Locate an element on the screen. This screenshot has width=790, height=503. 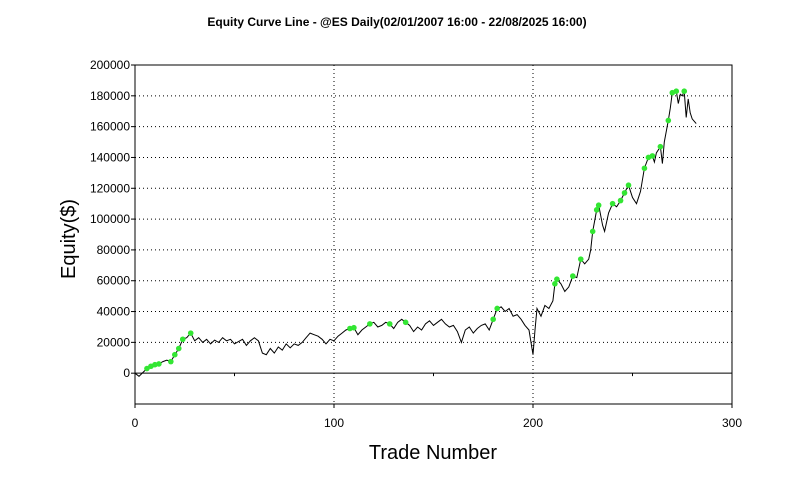
y-tick-label: 200000 is located at coordinates (110, 65).